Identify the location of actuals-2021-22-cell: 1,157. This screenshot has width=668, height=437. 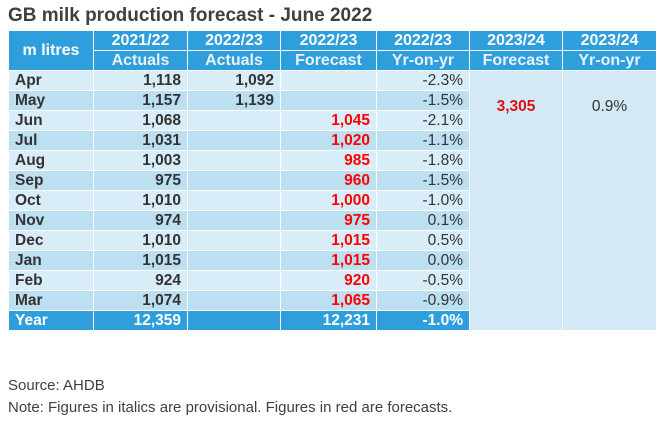
(140, 100).